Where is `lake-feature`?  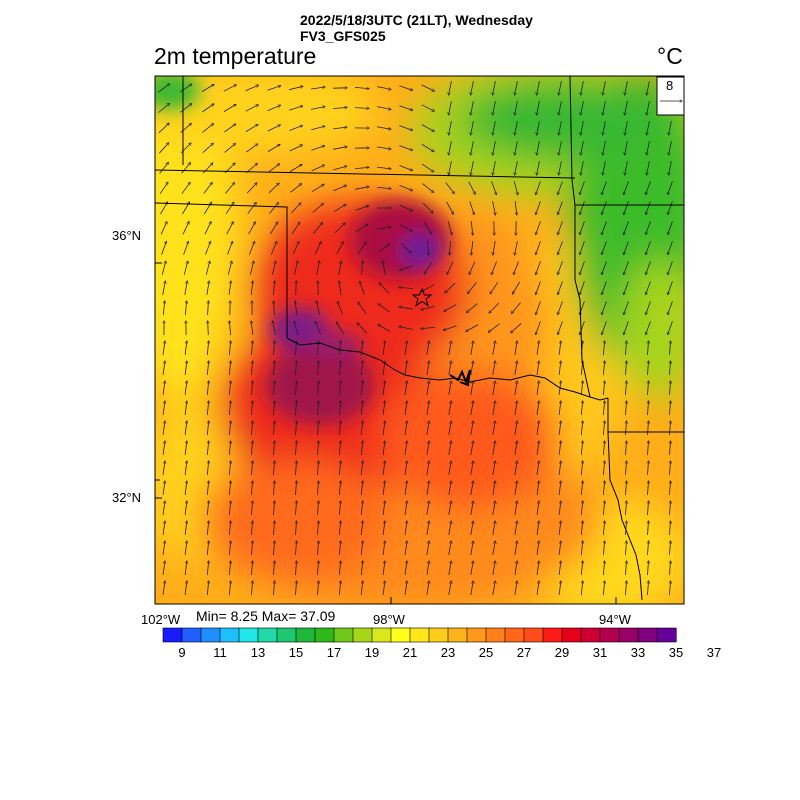 lake-feature is located at coordinates (460, 378).